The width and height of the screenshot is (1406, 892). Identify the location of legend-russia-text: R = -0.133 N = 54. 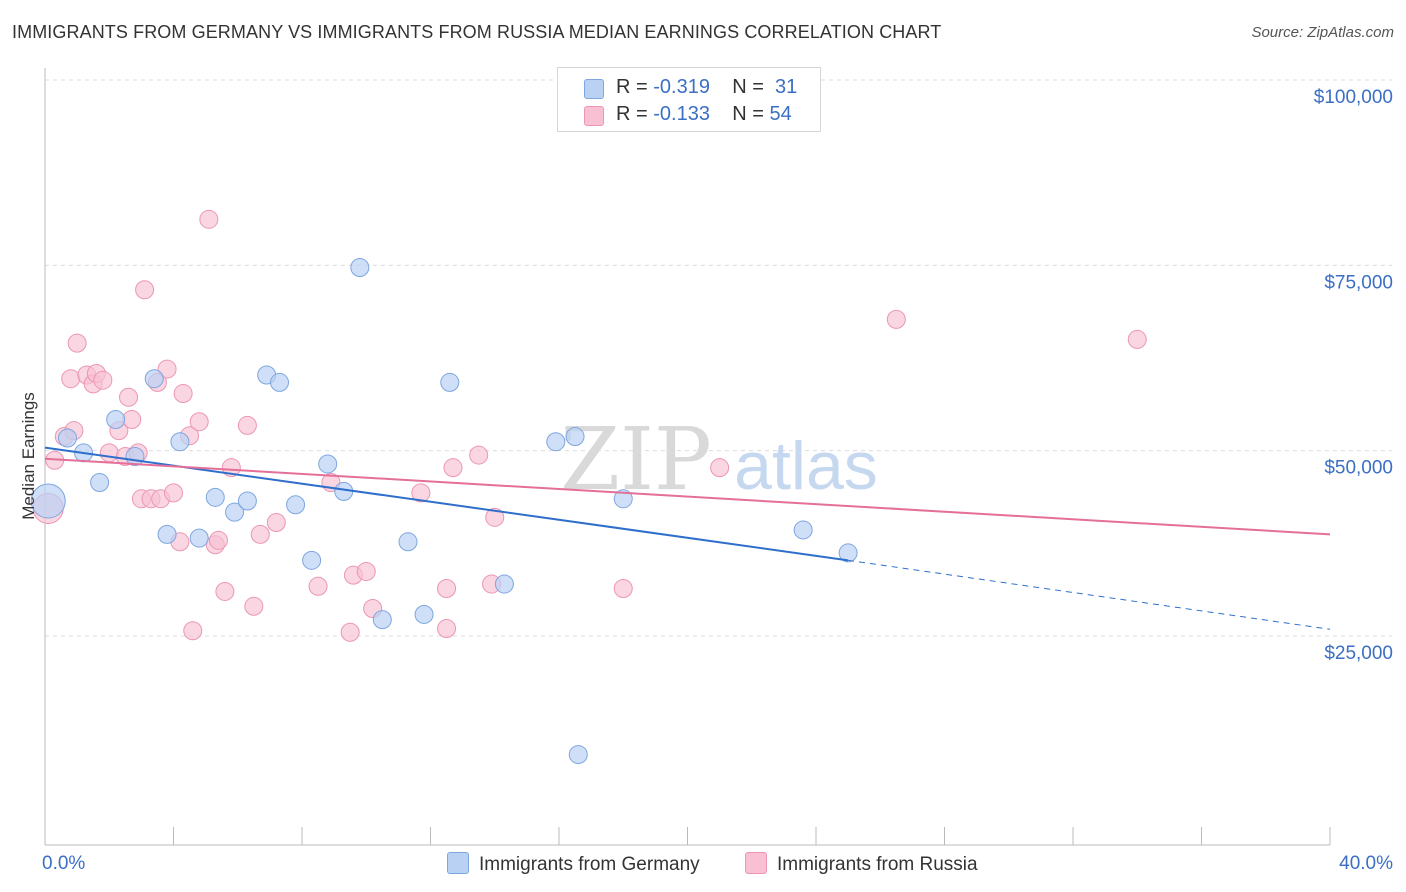
(704, 114).